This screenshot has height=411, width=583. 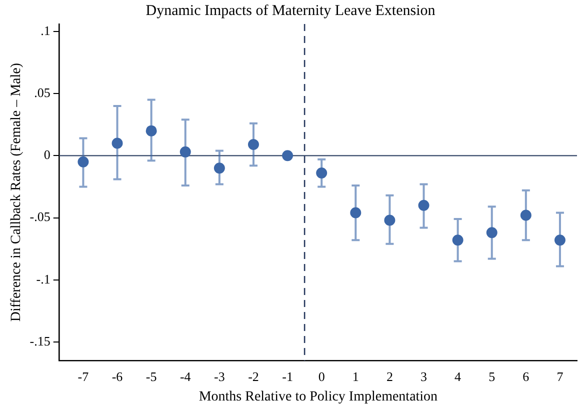 What do you see at coordinates (318, 396) in the screenshot?
I see `x-axis-title: Months Relative to Policy Implementation` at bounding box center [318, 396].